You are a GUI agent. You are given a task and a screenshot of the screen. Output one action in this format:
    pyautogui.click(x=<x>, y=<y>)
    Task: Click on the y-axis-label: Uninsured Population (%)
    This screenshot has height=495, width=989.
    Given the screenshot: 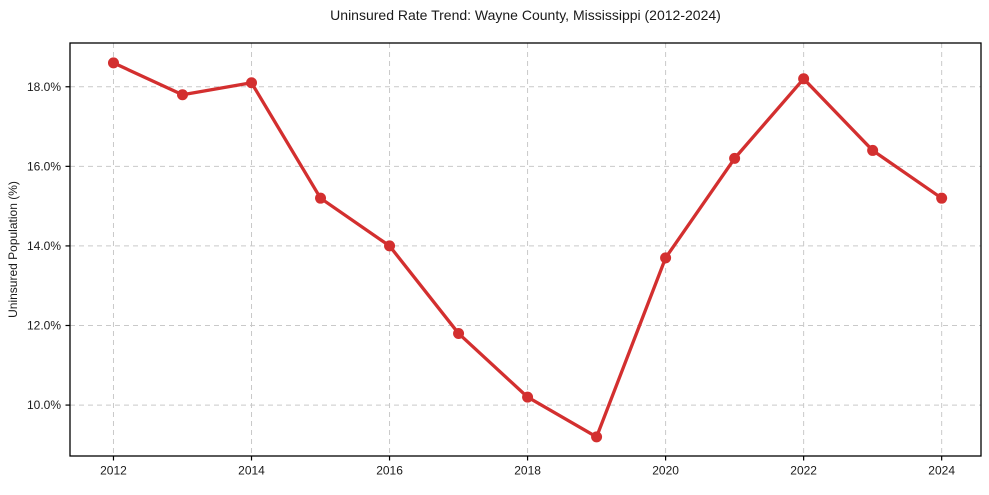 What is the action you would take?
    pyautogui.click(x=13, y=249)
    